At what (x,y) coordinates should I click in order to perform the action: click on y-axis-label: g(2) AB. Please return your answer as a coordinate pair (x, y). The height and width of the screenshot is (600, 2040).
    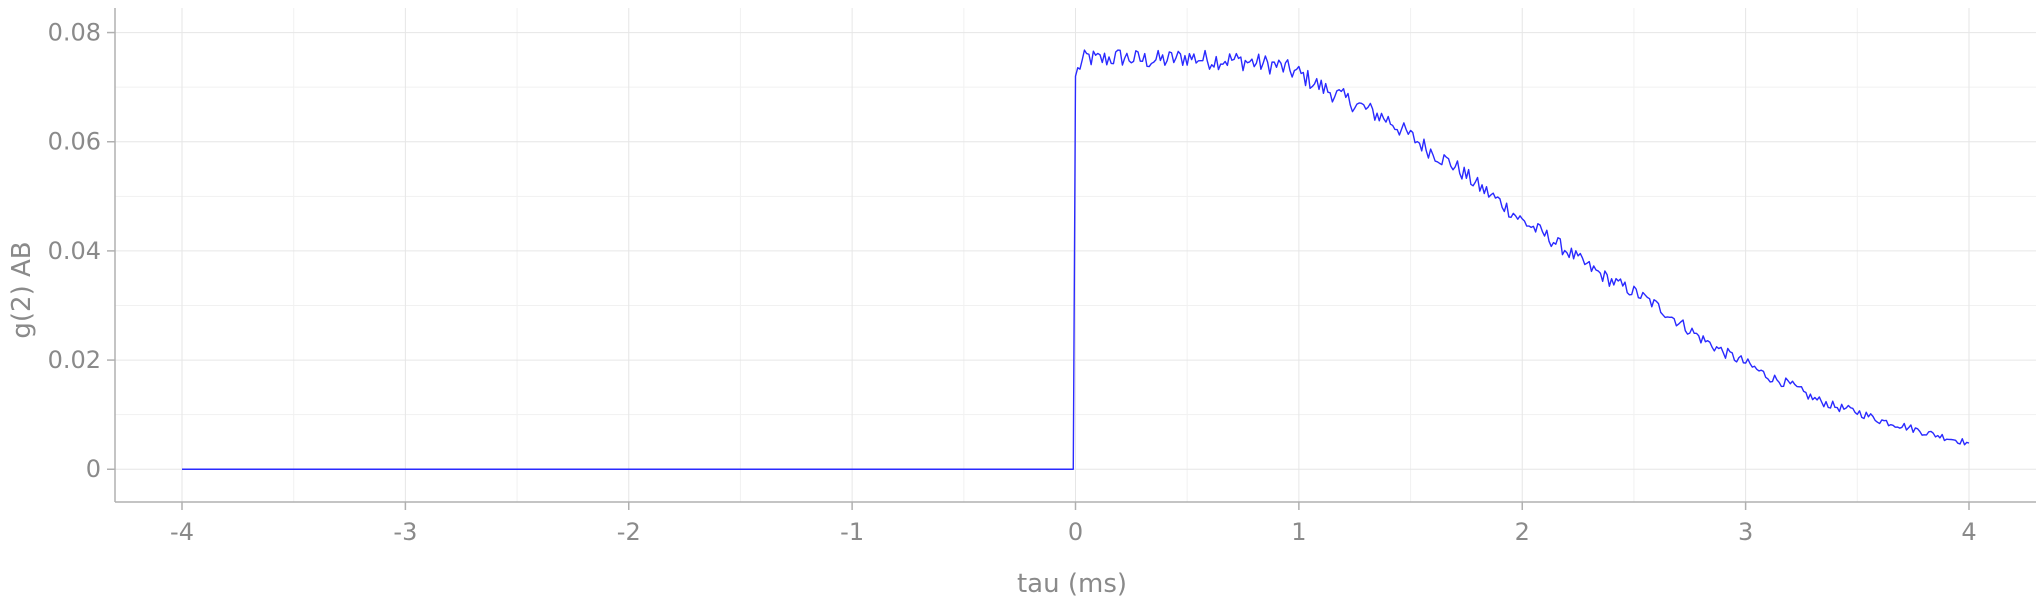
    Looking at the image, I should click on (22, 289).